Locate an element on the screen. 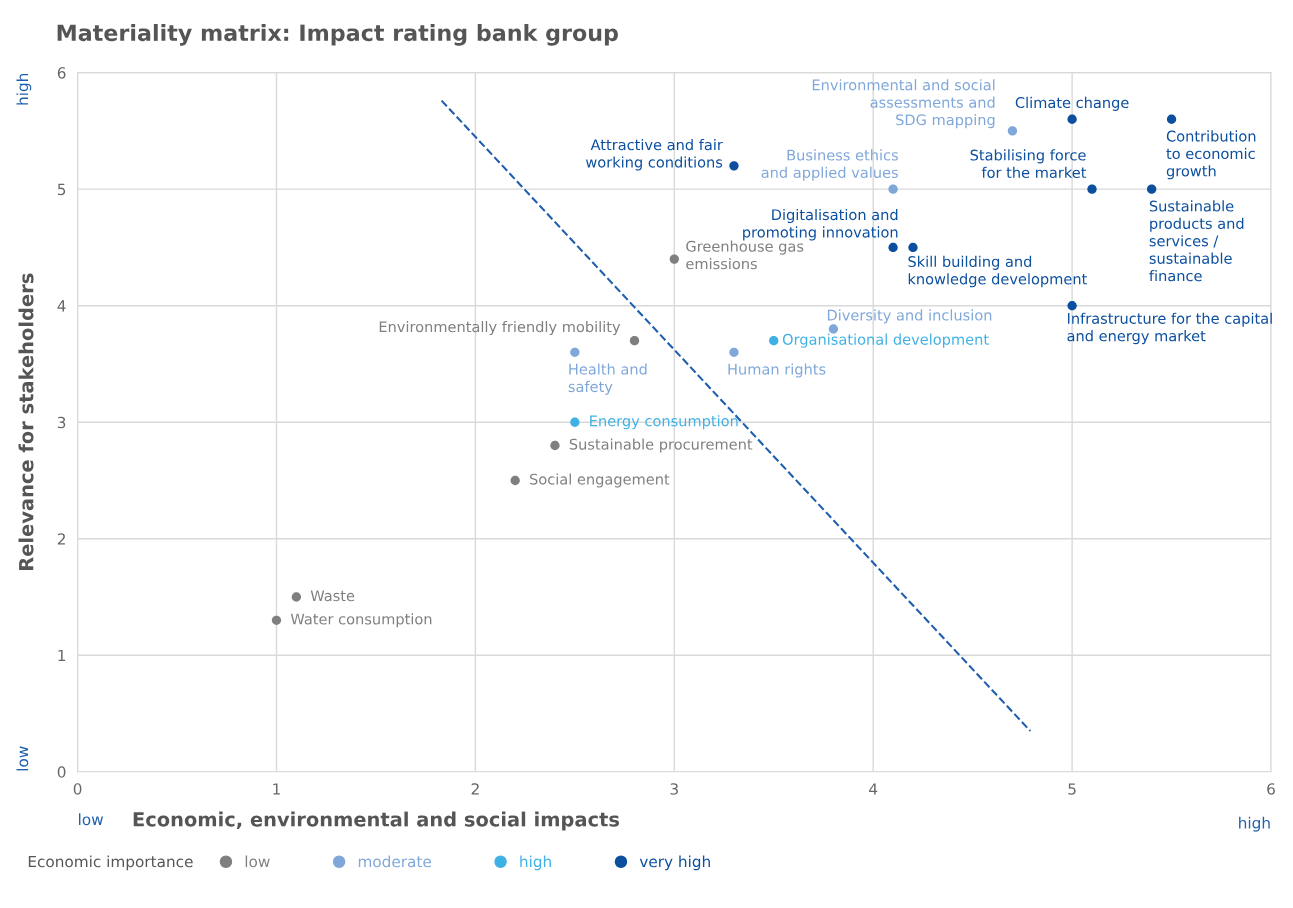 This screenshot has height=908, width=1293. annotation: Energy consumption is located at coordinates (664, 422).